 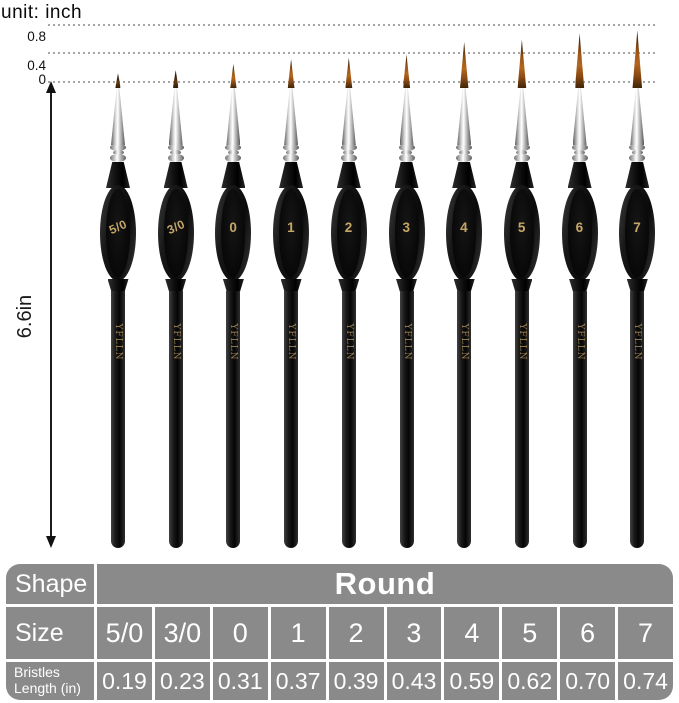 I want to click on table-bristle-length-cell: 0.31, so click(x=240, y=681).